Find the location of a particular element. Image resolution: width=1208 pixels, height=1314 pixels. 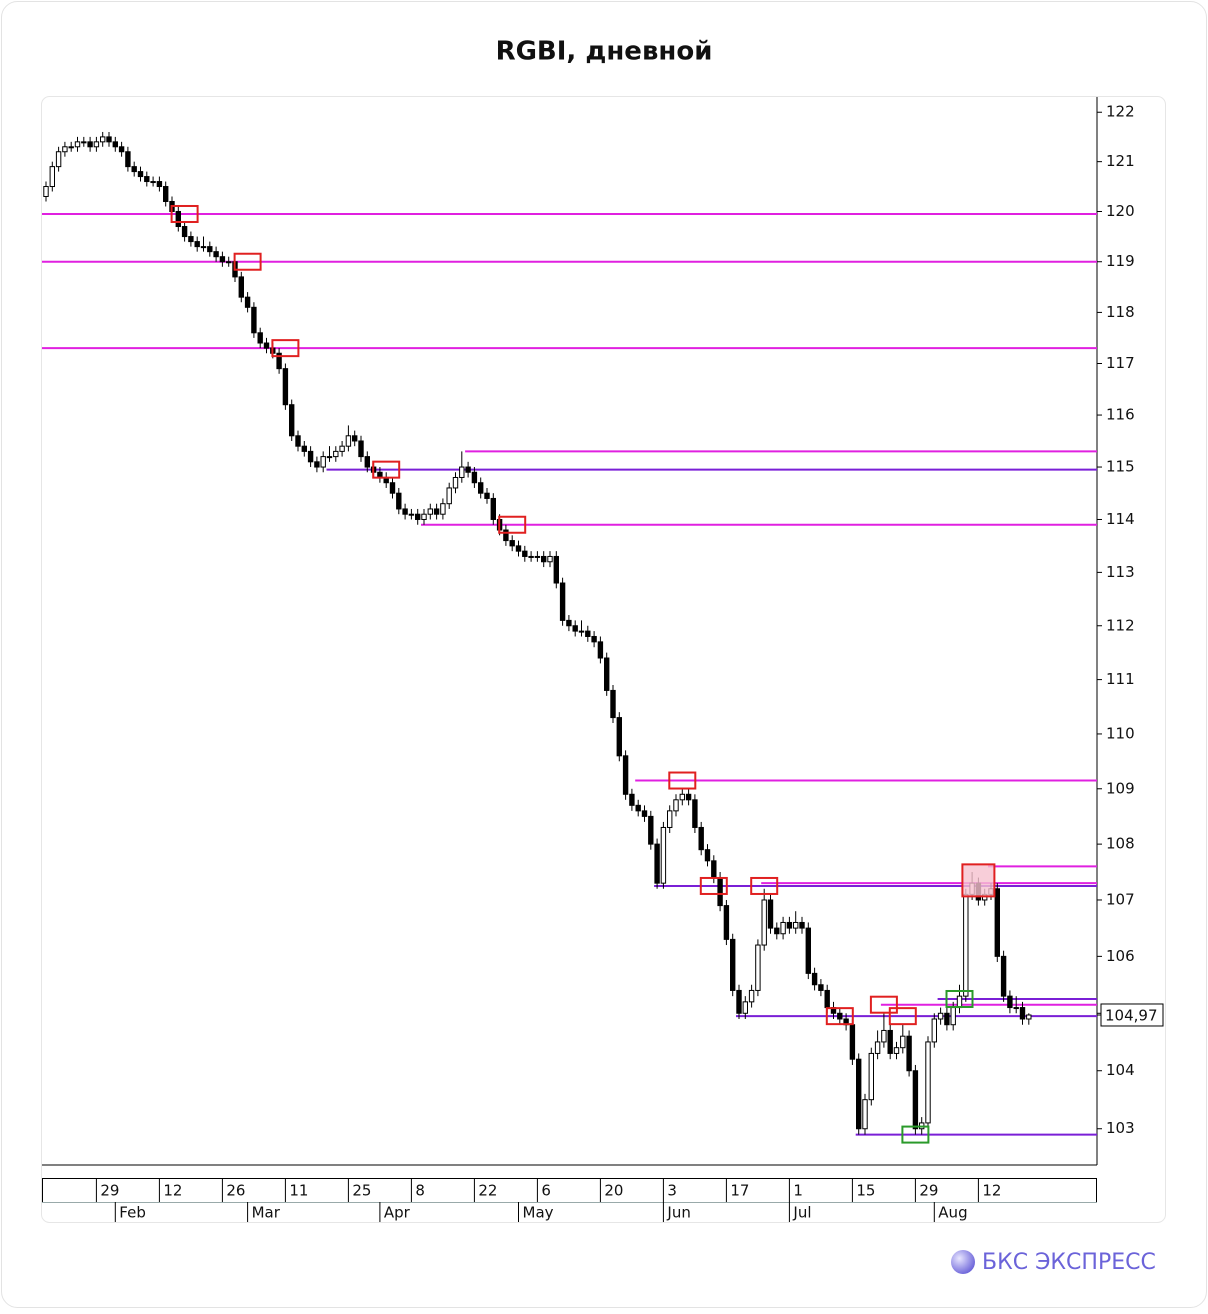

logo-icon is located at coordinates (963, 1262).